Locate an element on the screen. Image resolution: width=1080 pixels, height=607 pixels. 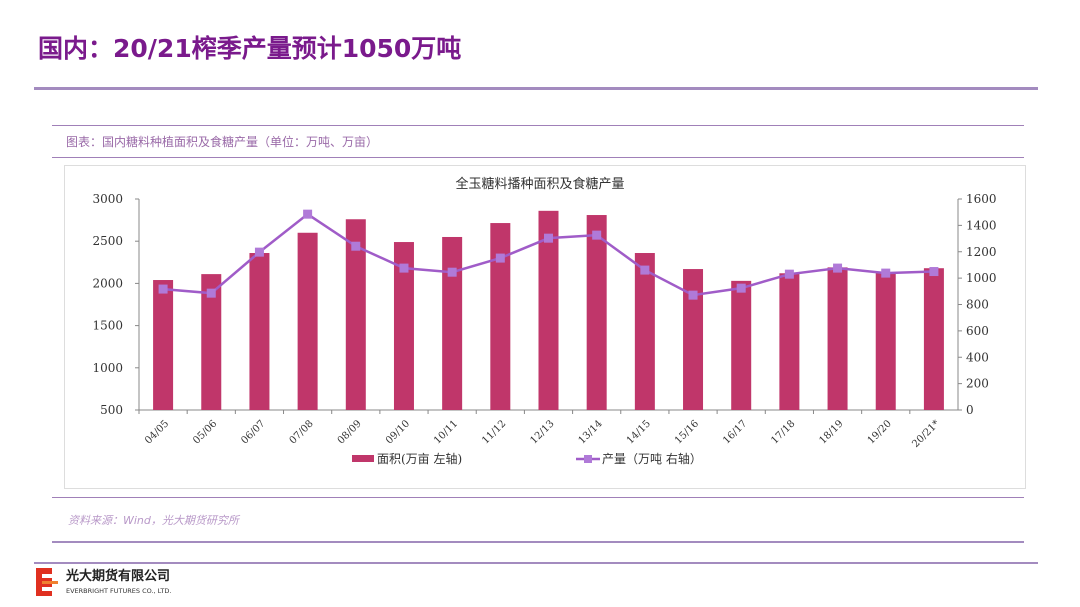
chart-title: 全玉糖料播种面积及食糖产量 is located at coordinates (539, 184).